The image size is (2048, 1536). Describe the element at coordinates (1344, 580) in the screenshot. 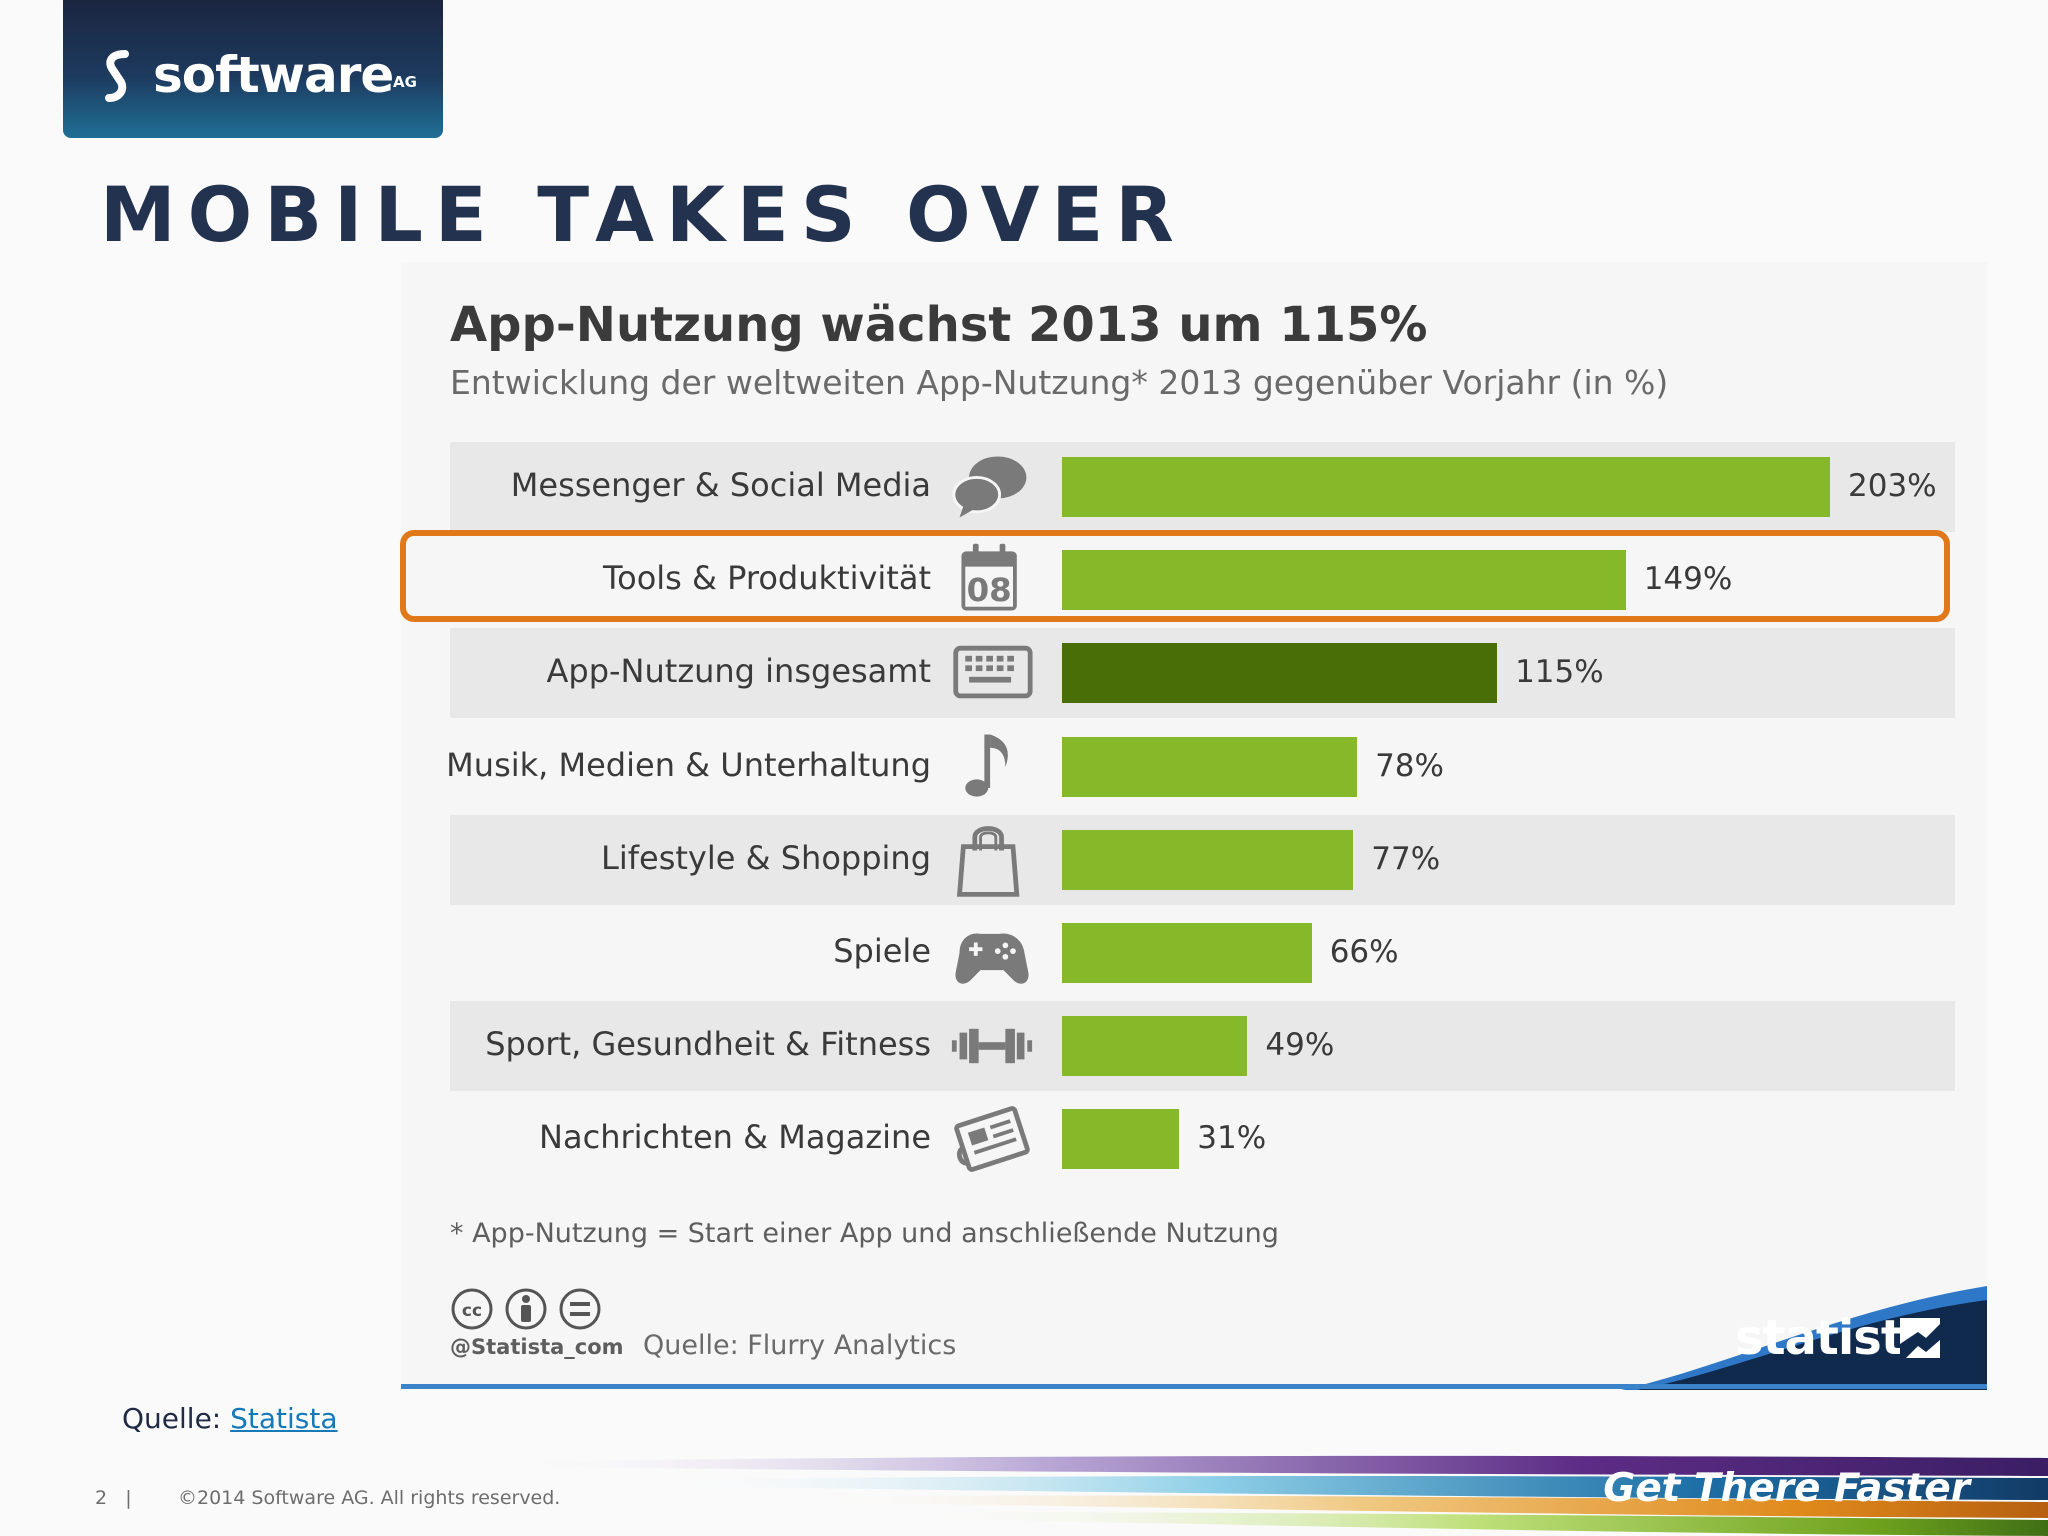

I see `bar-tools-produktivitat` at that location.